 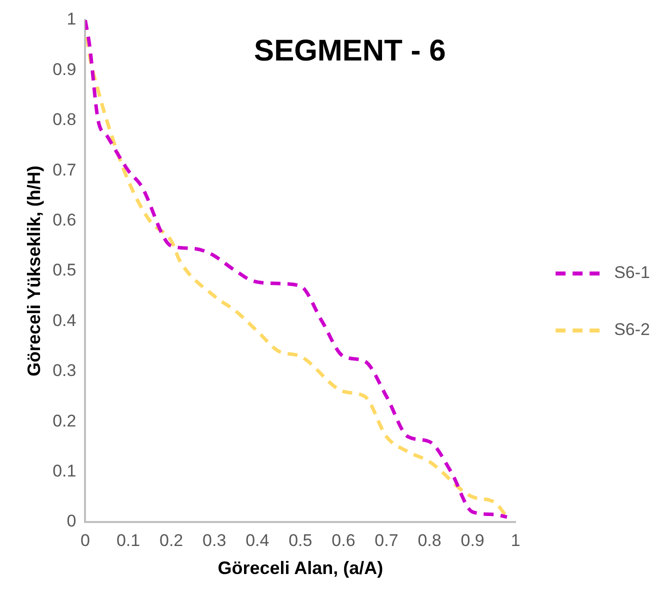 I want to click on y-tick-label: 0.8, so click(x=64, y=120).